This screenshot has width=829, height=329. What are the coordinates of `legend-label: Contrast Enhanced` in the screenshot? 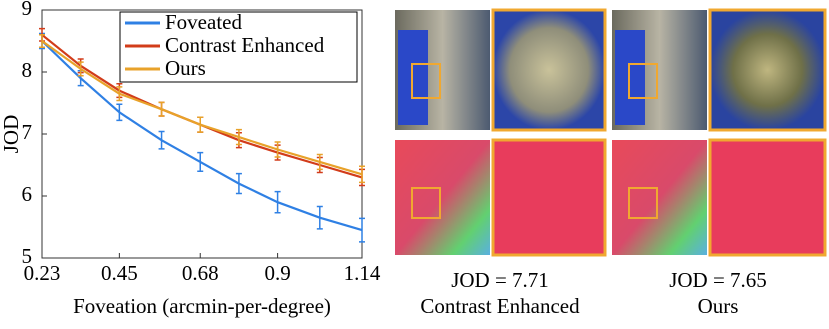 It's located at (245, 45).